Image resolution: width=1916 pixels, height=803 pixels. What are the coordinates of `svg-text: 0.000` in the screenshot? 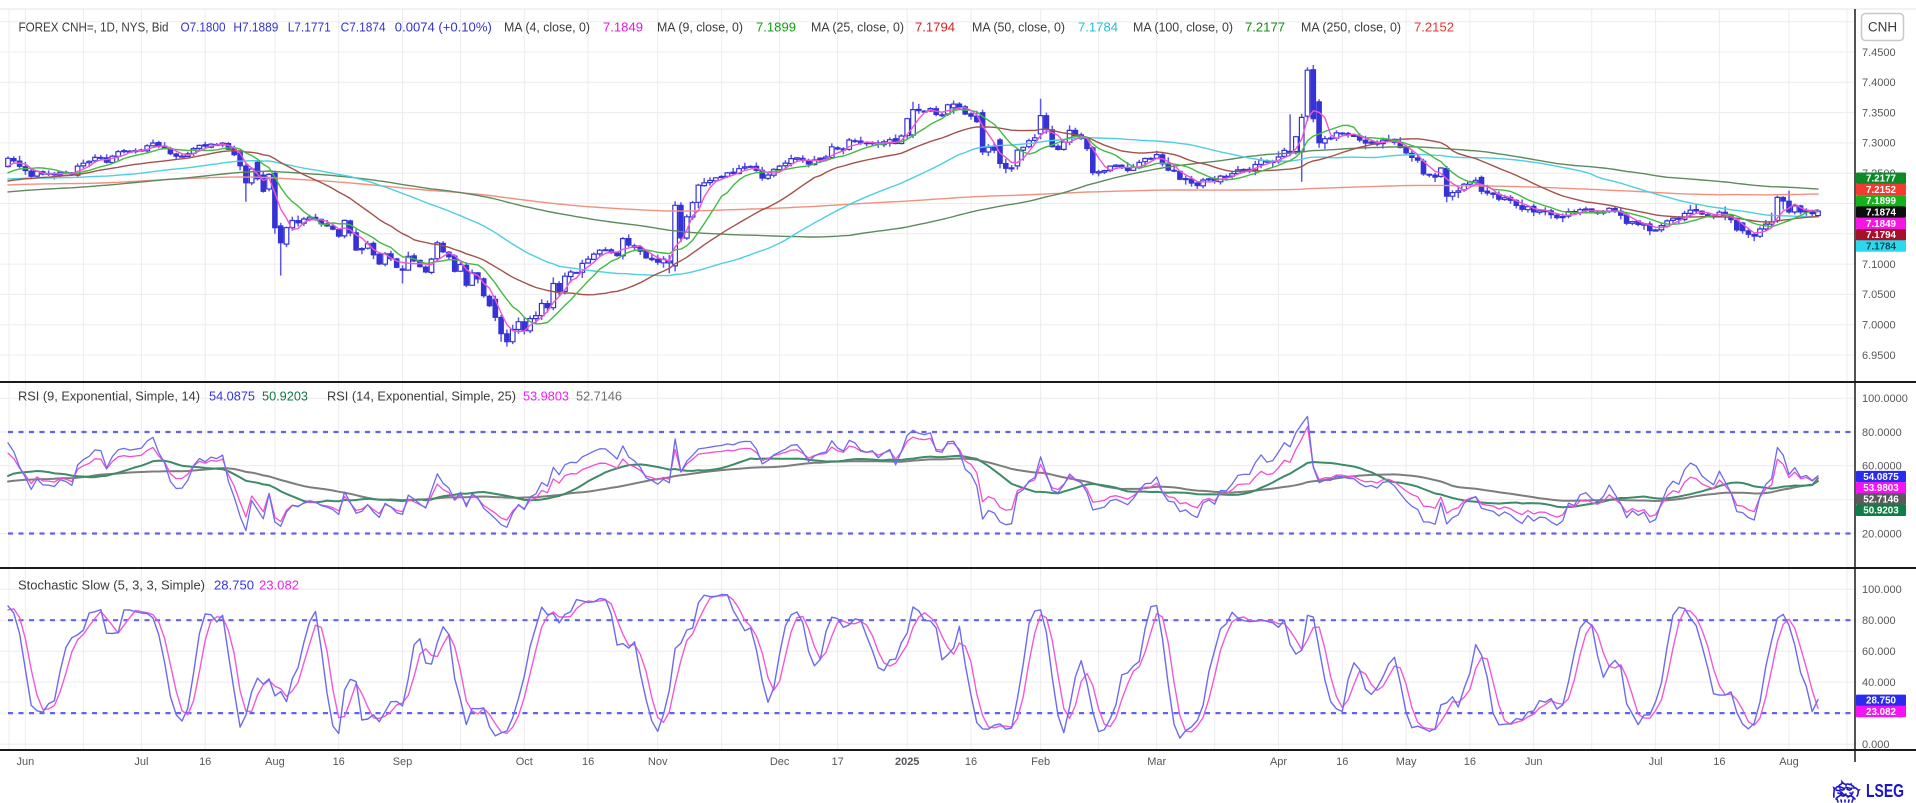 It's located at (1876, 745).